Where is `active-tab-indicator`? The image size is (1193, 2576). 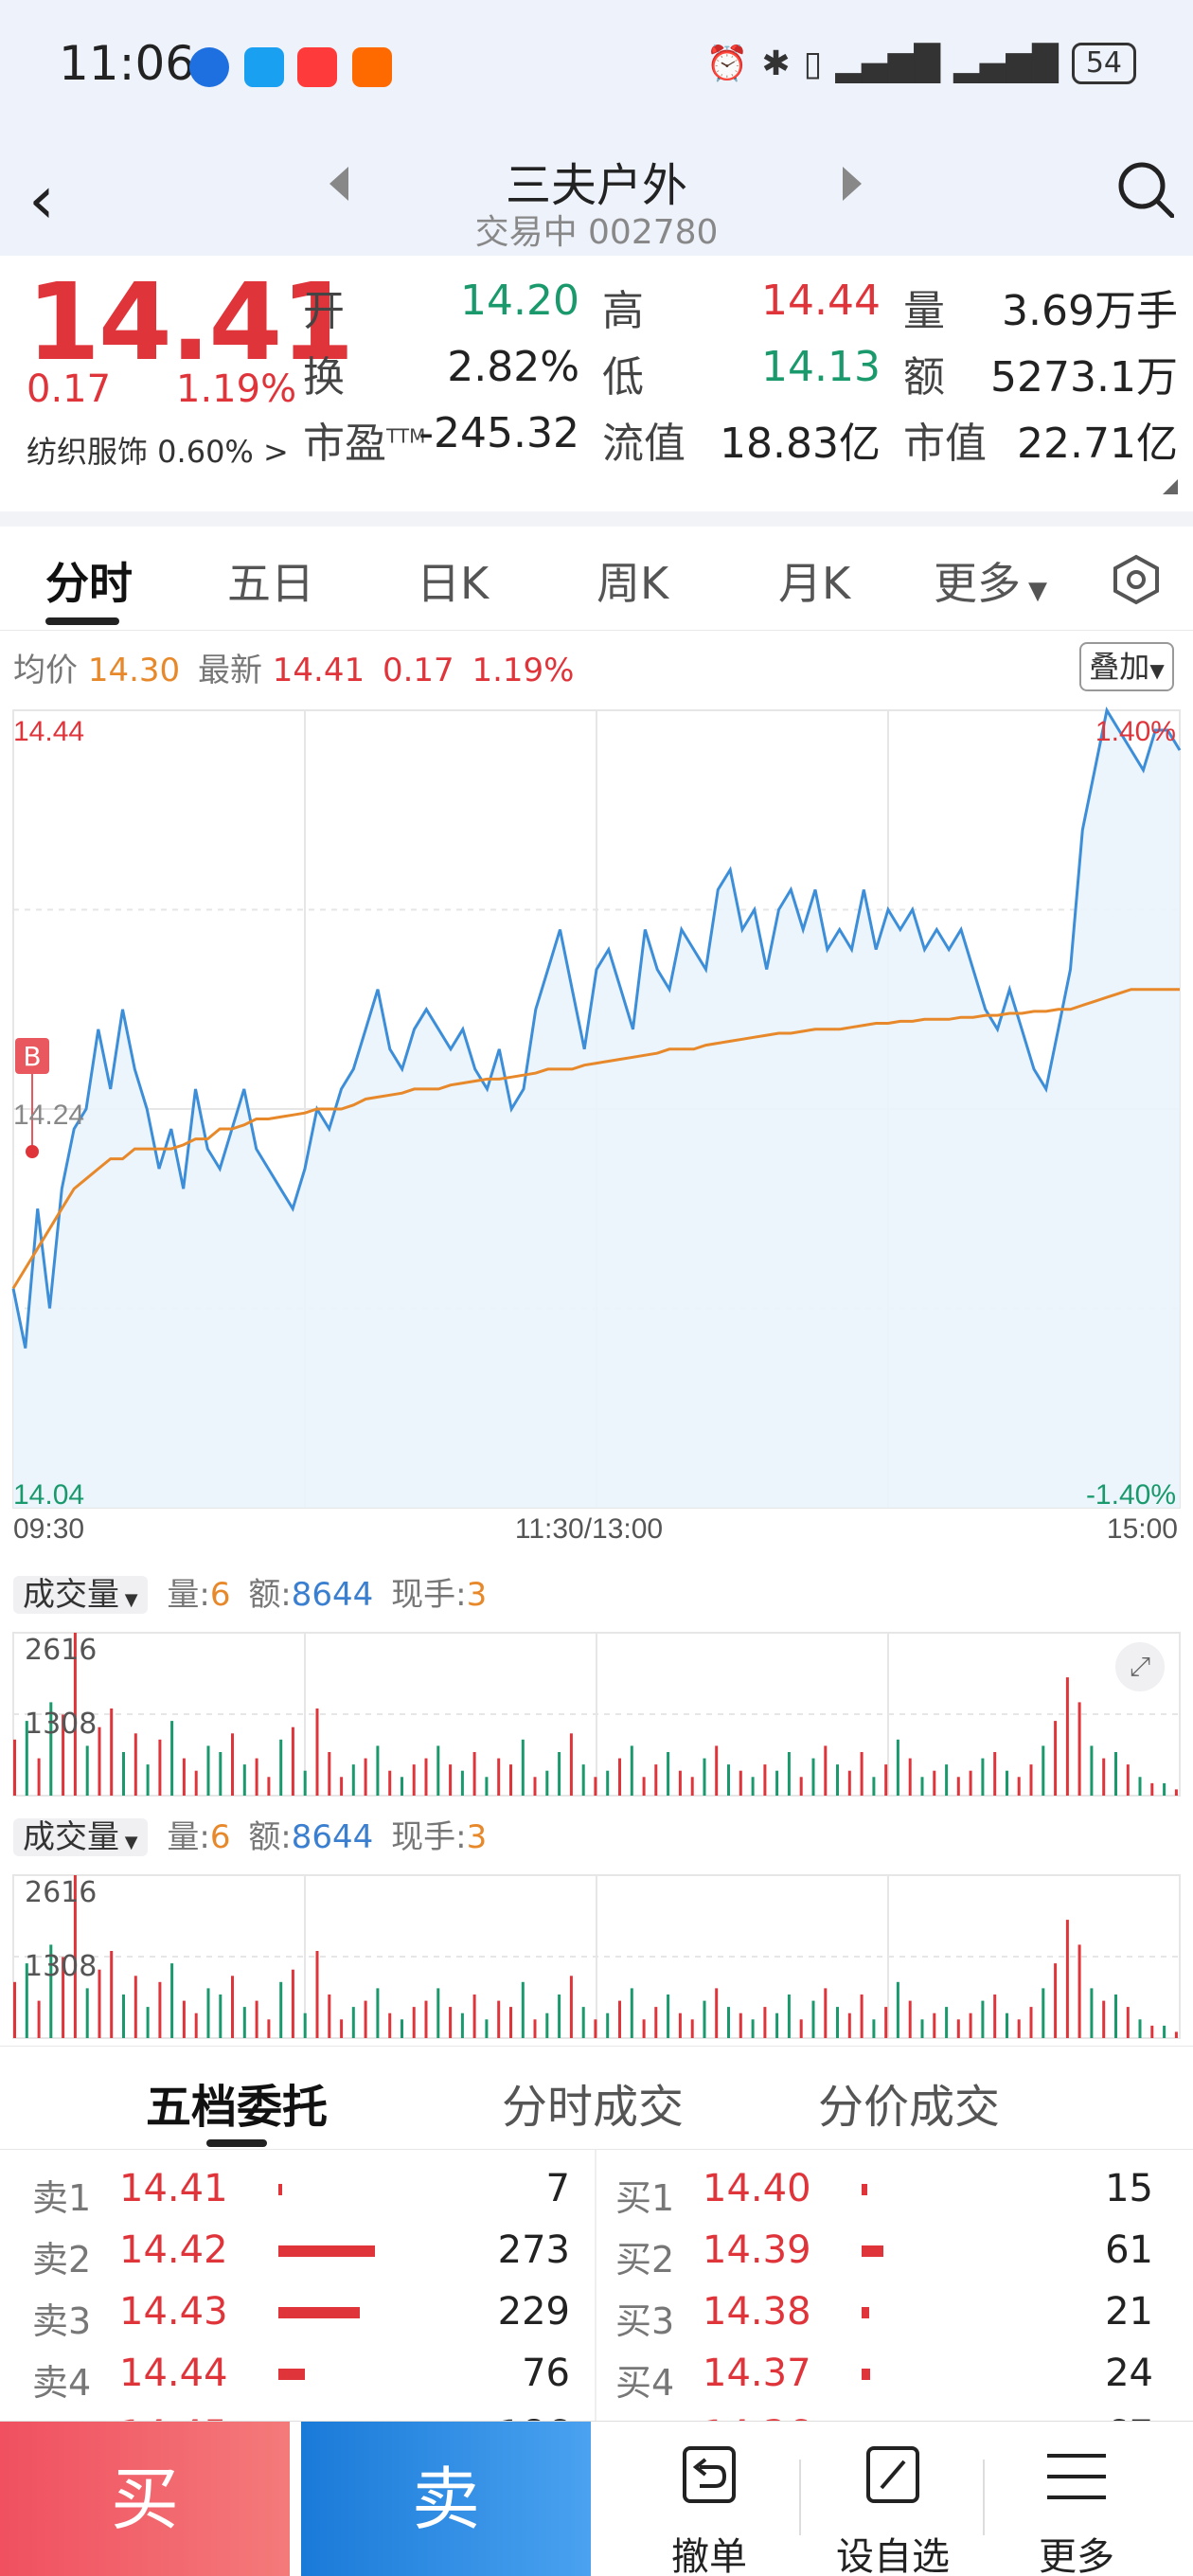 active-tab-indicator is located at coordinates (82, 621).